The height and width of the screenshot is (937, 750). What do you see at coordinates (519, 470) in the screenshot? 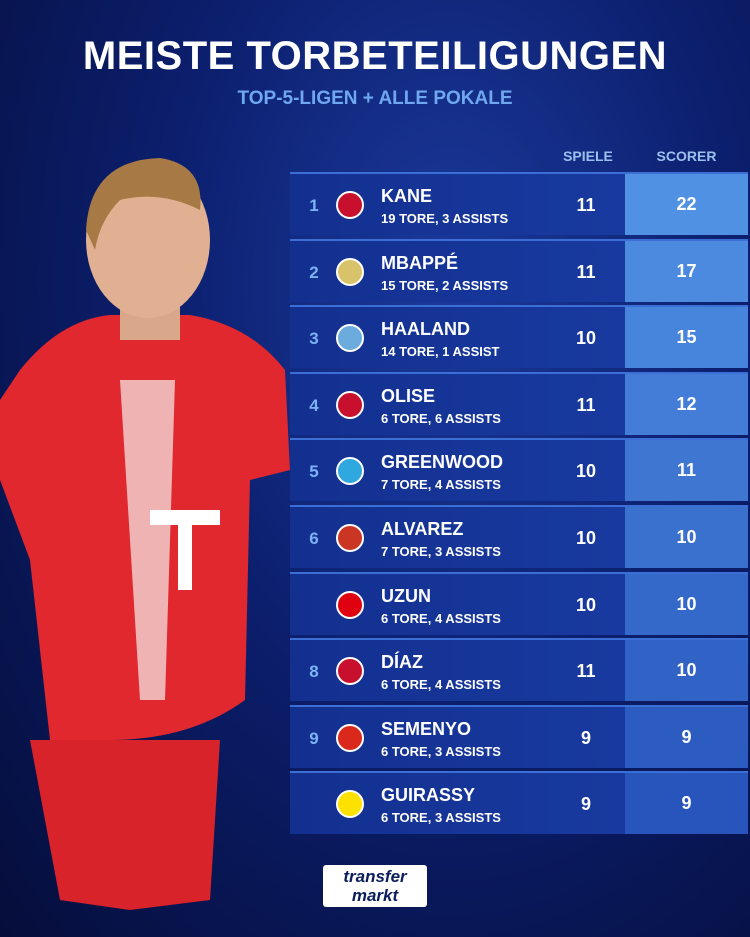
I see `table-row: 5 GREENWOOD 7 TORE, 4 ASSISTS 10 11` at bounding box center [519, 470].